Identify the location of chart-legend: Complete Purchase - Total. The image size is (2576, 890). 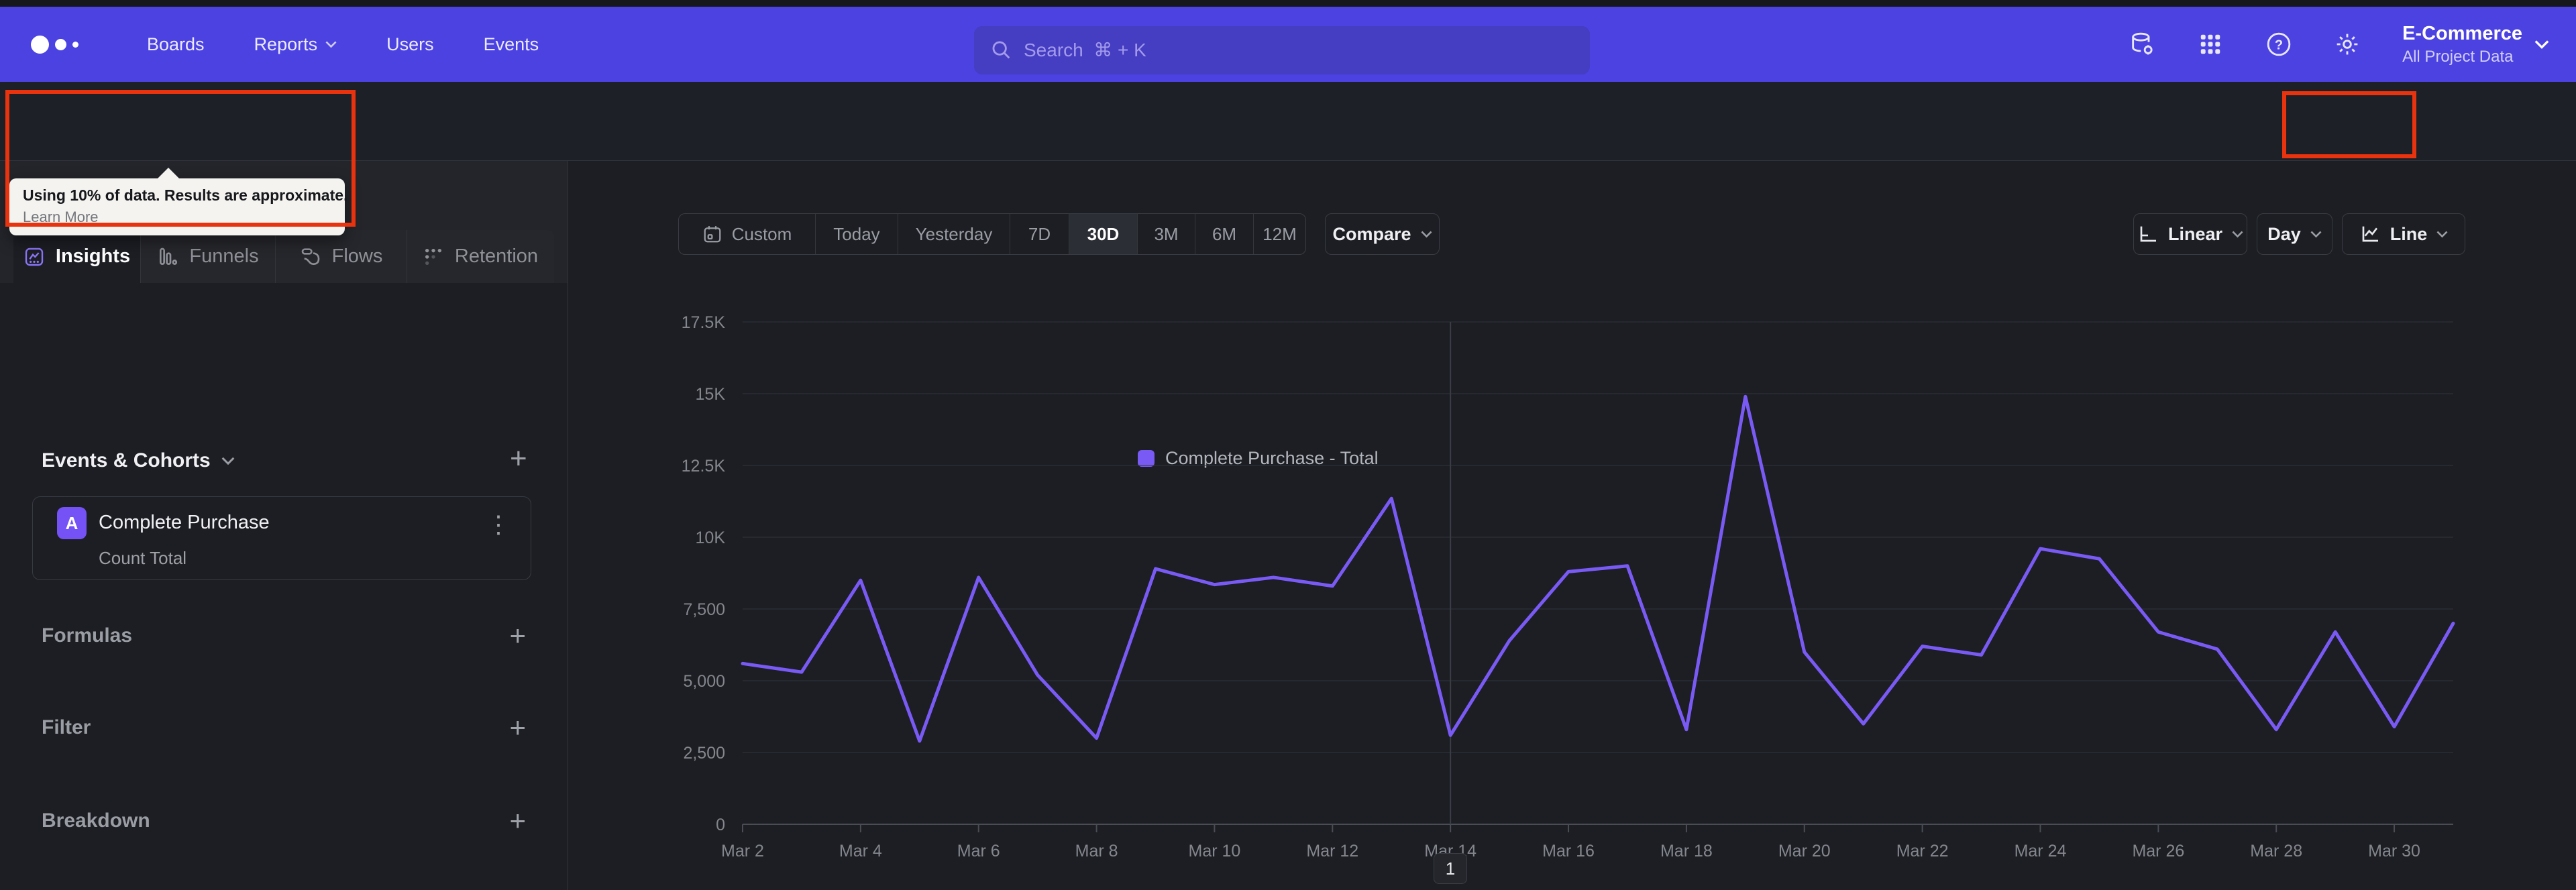
(1258, 458).